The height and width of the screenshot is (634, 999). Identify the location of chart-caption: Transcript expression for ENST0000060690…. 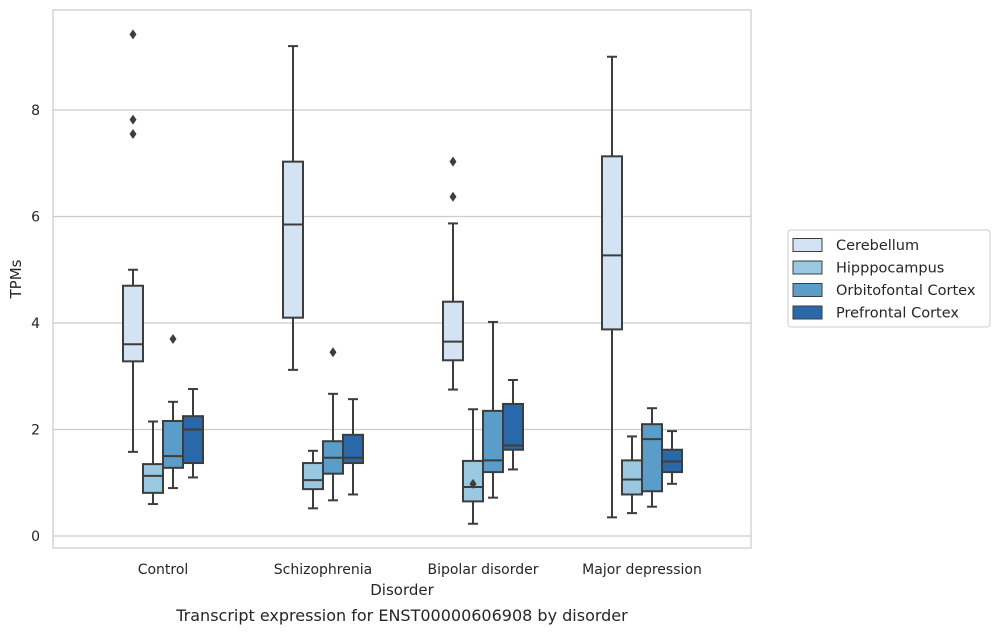
(401, 615).